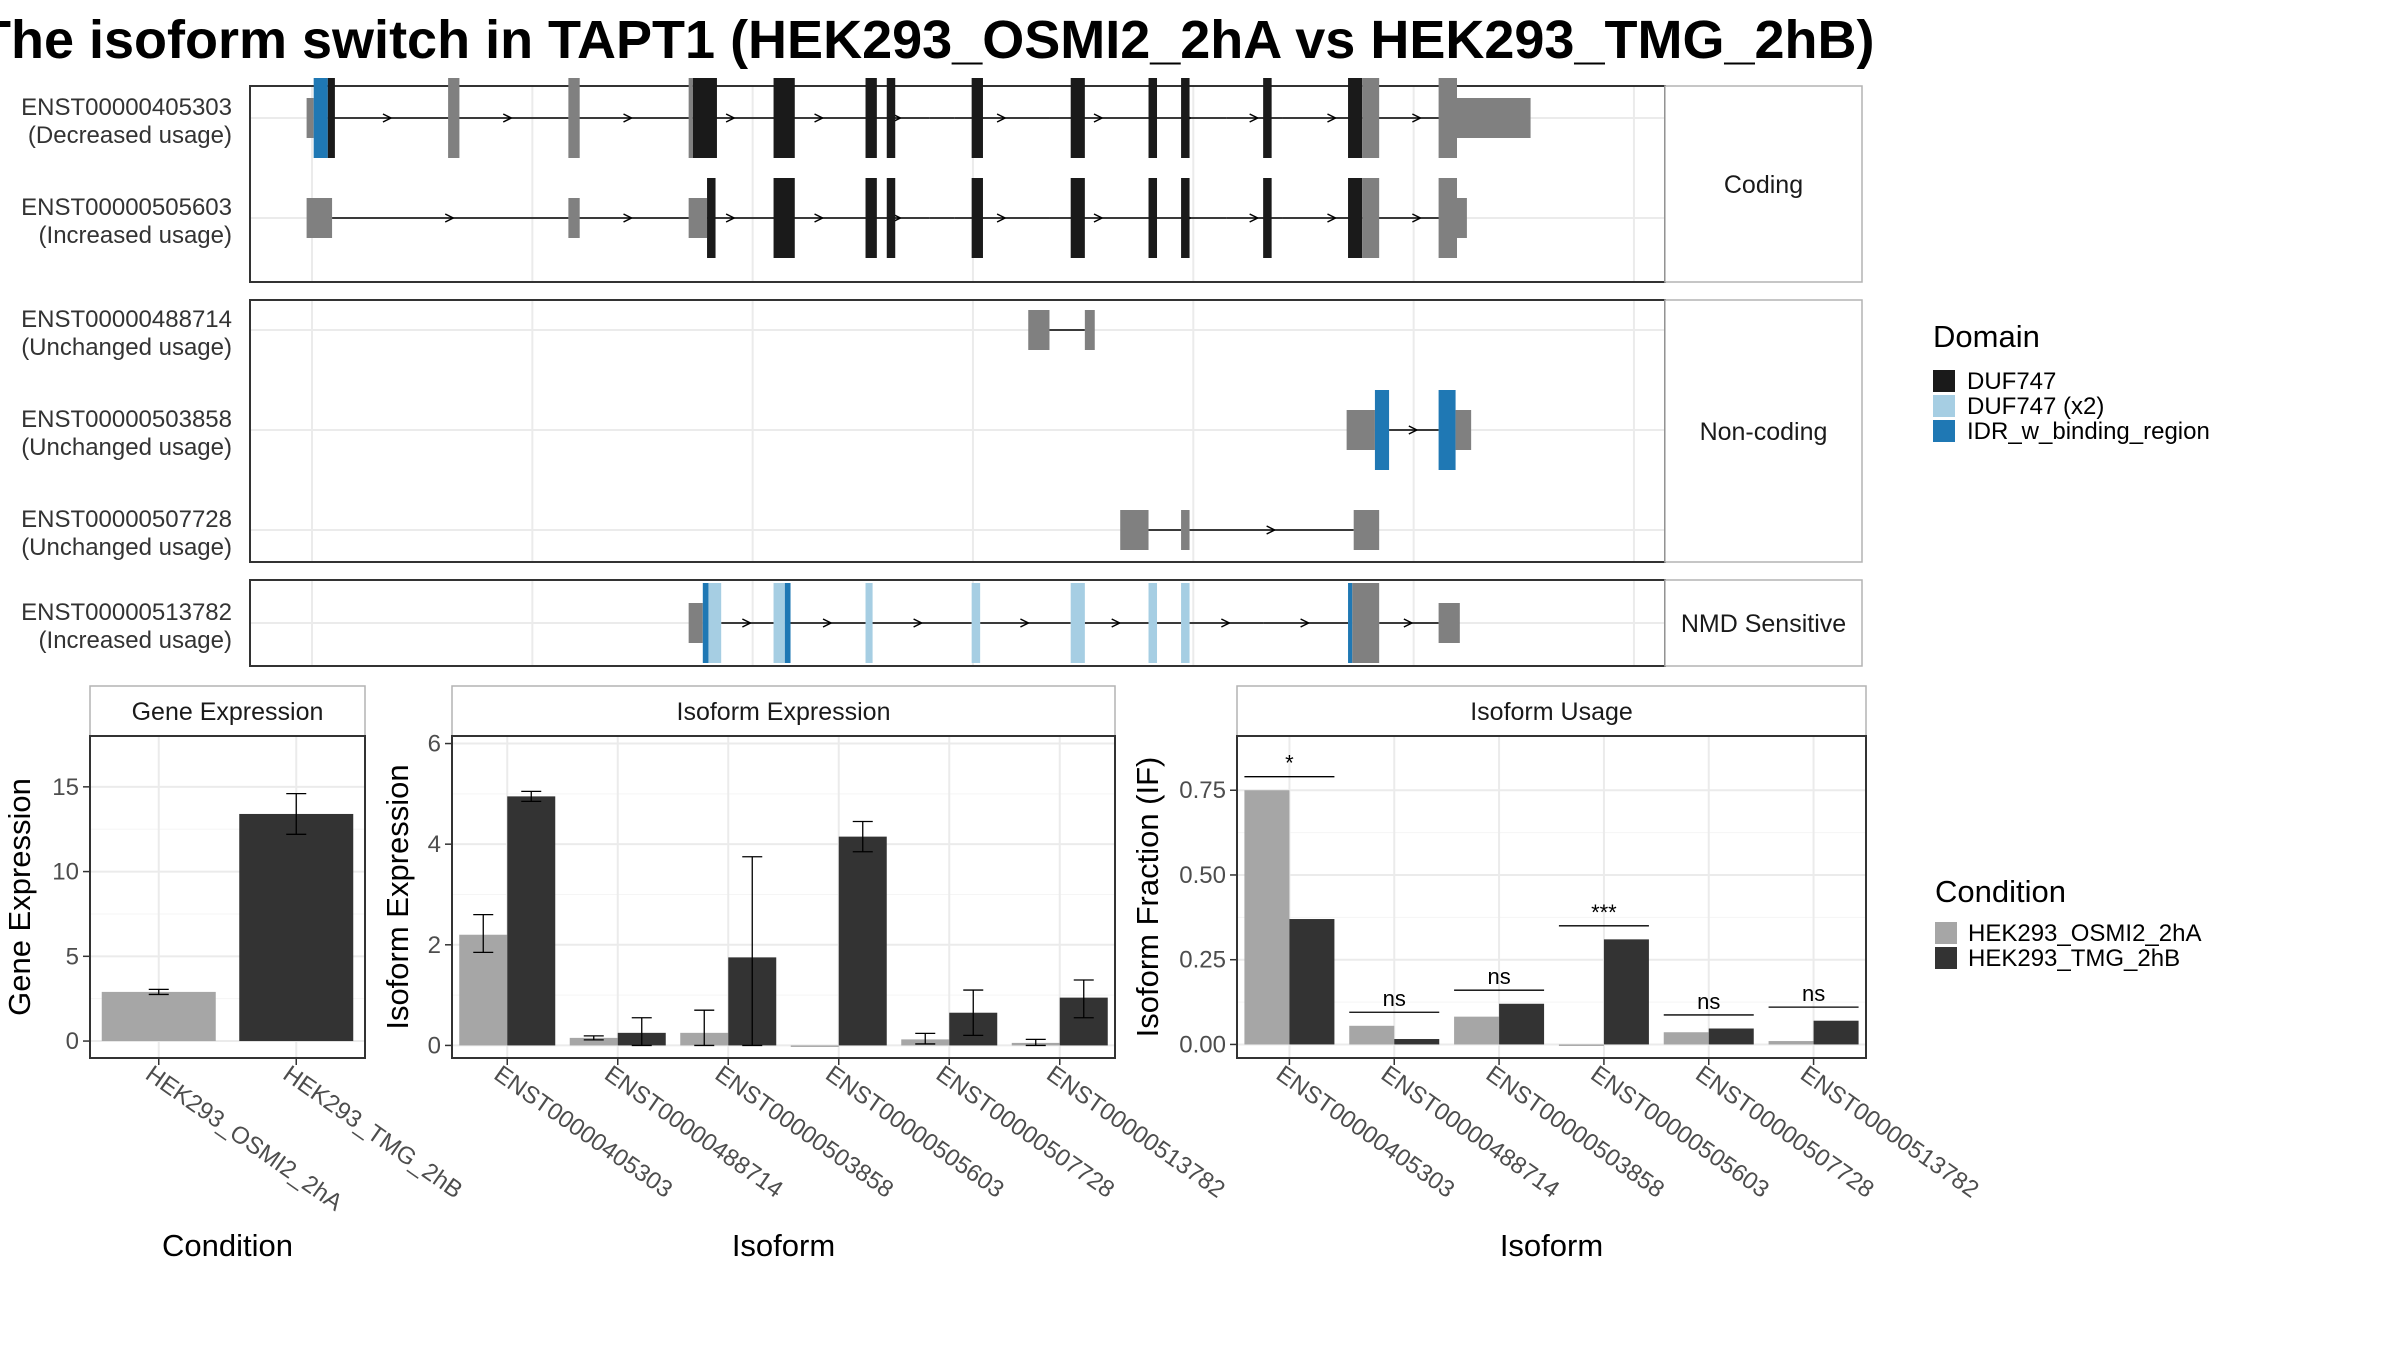 The image size is (2400, 1350). I want to click on significance-label: *, so click(1289, 763).